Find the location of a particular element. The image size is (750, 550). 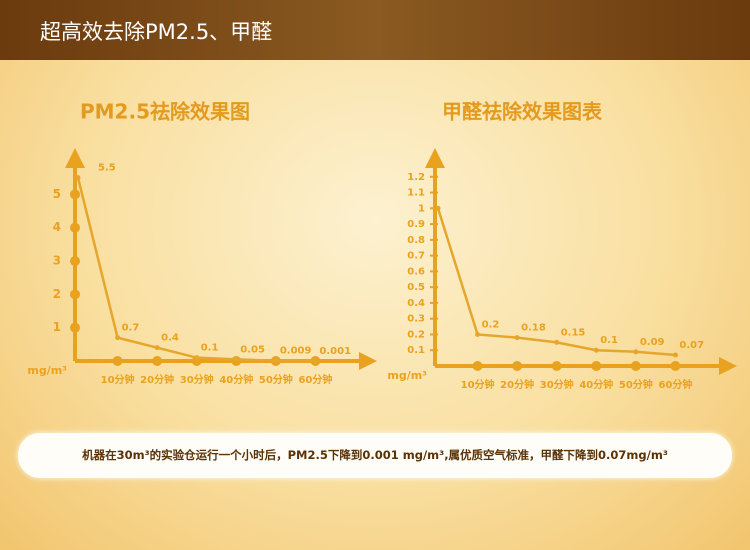

chart-title: 甲醛祛除效果图表 is located at coordinates (522, 112).